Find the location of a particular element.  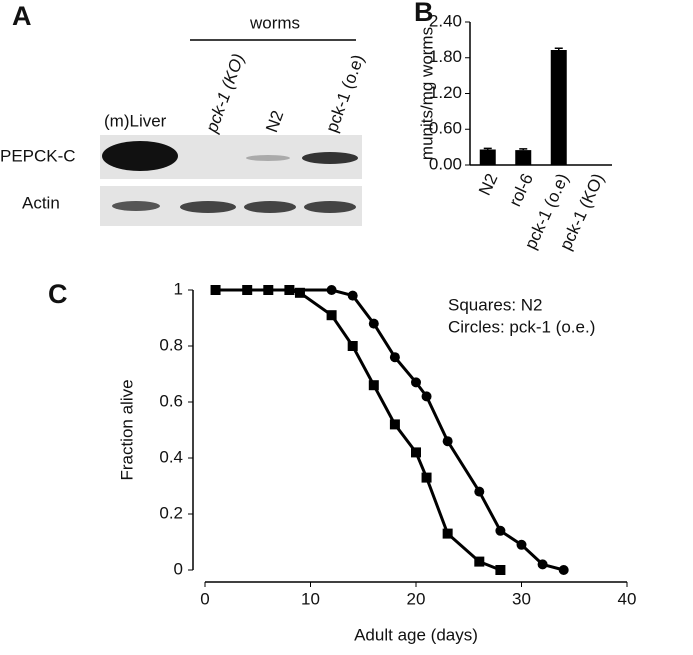

annotation: Squares: N2 is located at coordinates (495, 304).